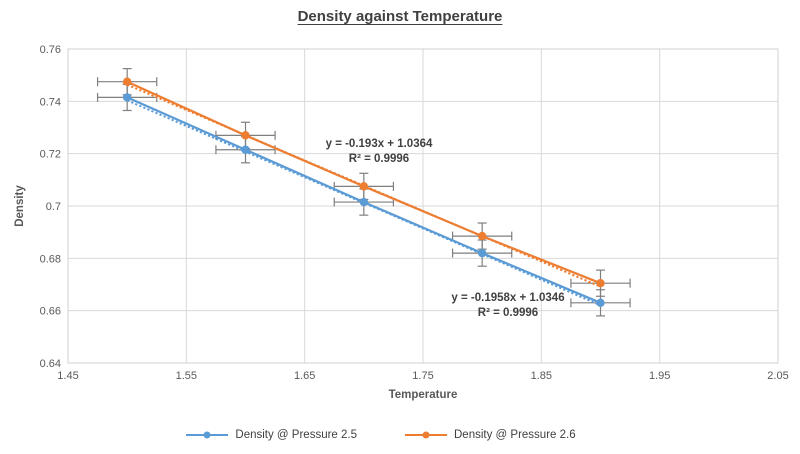 Image resolution: width=800 pixels, height=454 pixels. What do you see at coordinates (50, 364) in the screenshot?
I see `y-tick-label: 0.64` at bounding box center [50, 364].